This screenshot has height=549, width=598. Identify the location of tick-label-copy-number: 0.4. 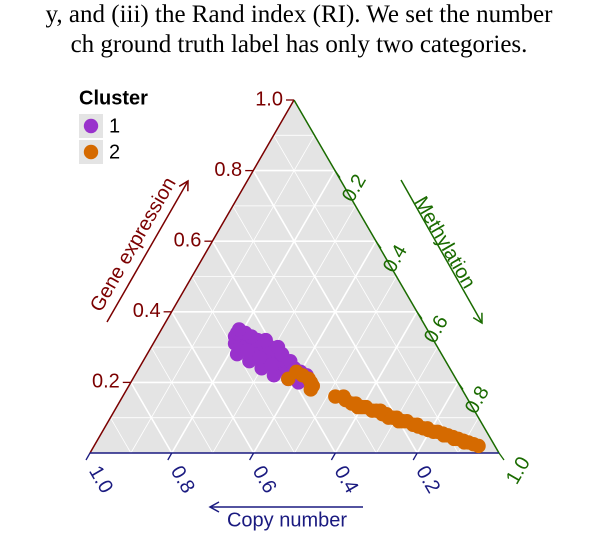
(346, 479).